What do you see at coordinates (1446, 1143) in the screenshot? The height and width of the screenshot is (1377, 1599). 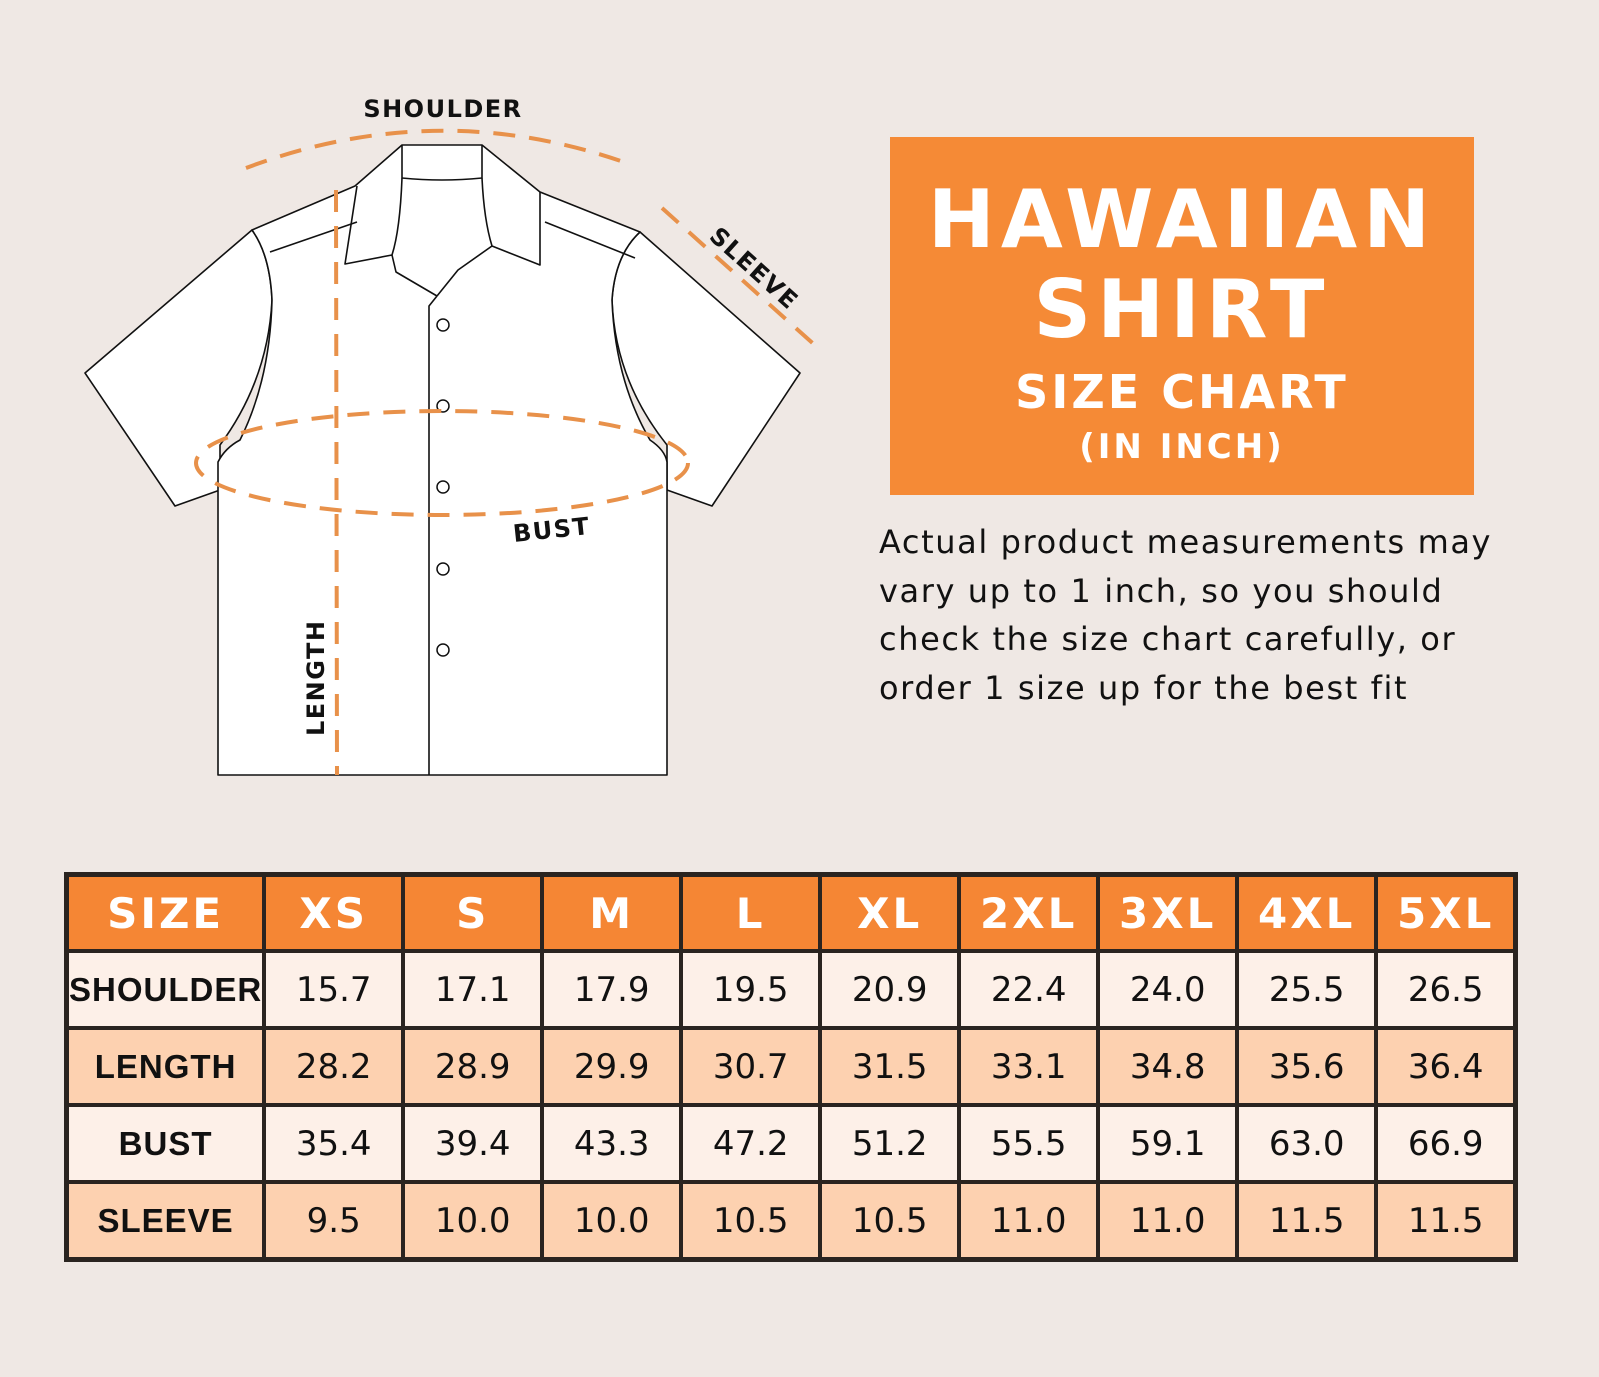 I see `value-cell: 66.9` at bounding box center [1446, 1143].